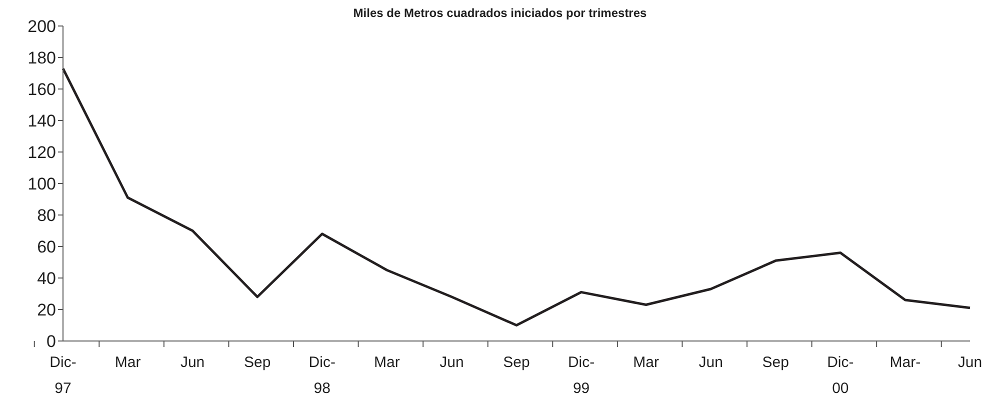 The width and height of the screenshot is (992, 403). What do you see at coordinates (46, 310) in the screenshot?
I see `y-tick-label: 20` at bounding box center [46, 310].